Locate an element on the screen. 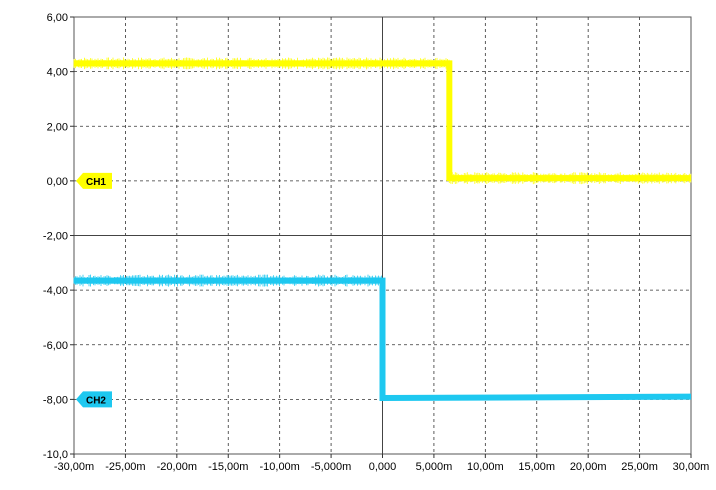 The width and height of the screenshot is (716, 490). y-tick-label: 6,00 is located at coordinates (57, 18).